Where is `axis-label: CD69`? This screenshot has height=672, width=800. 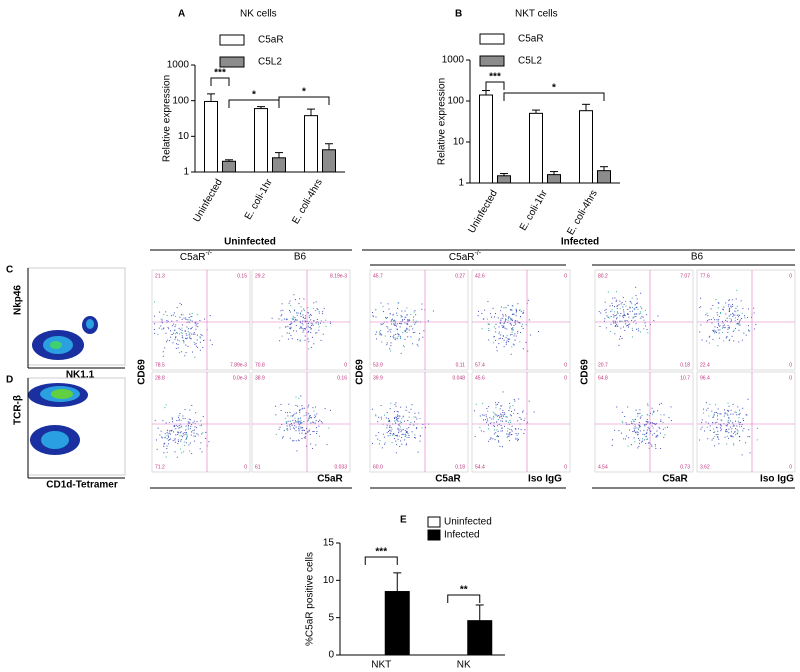 axis-label: CD69 is located at coordinates (360, 372).